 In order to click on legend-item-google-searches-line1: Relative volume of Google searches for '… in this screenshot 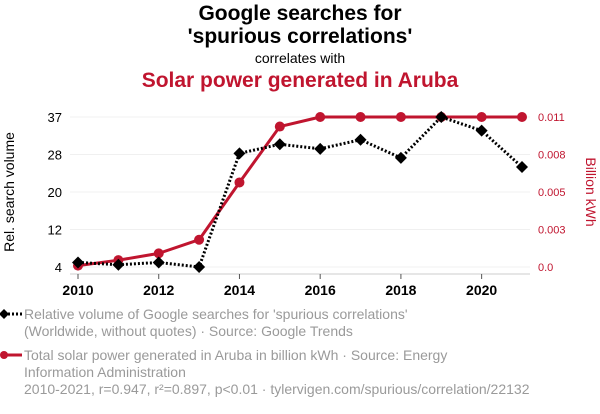, I will do `click(216, 314)`.